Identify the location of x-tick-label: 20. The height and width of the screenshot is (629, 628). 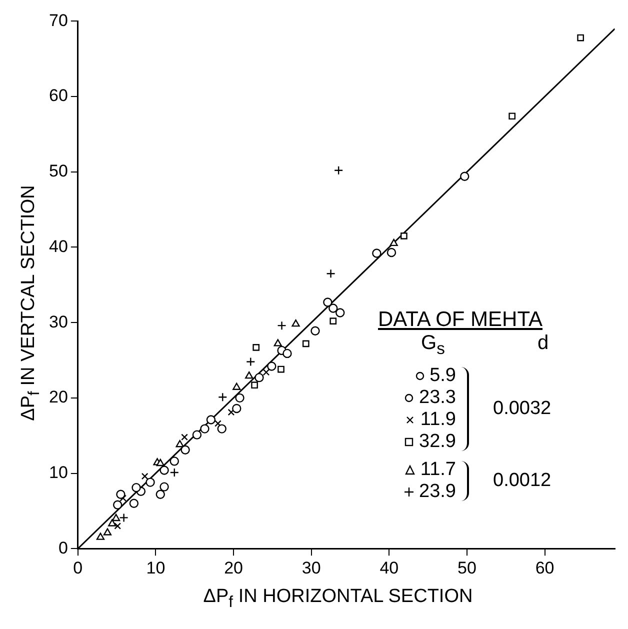
(233, 568).